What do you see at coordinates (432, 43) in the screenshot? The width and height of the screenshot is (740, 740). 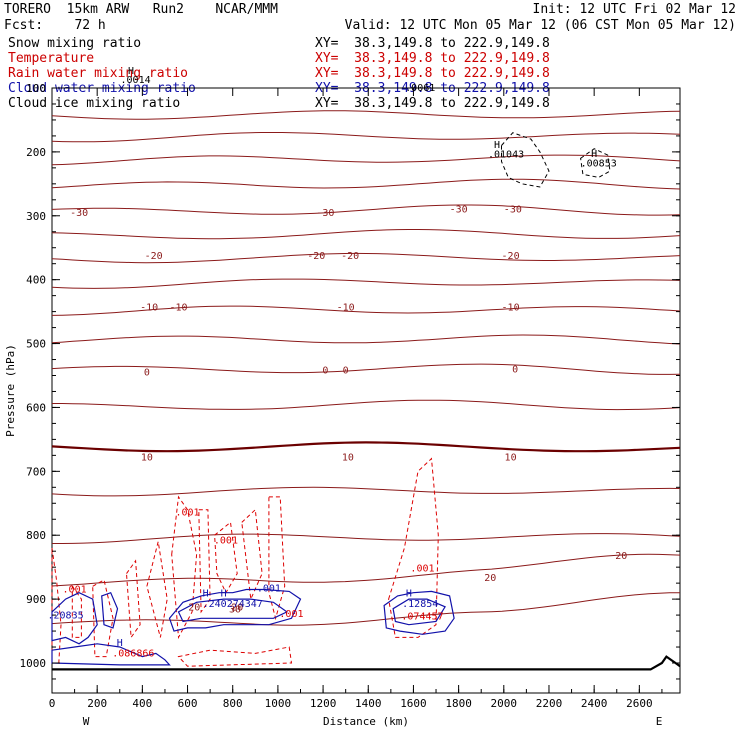 I see `legend-snow-xy: XY= 38.3,149.8 to 222.9,149.8` at bounding box center [432, 43].